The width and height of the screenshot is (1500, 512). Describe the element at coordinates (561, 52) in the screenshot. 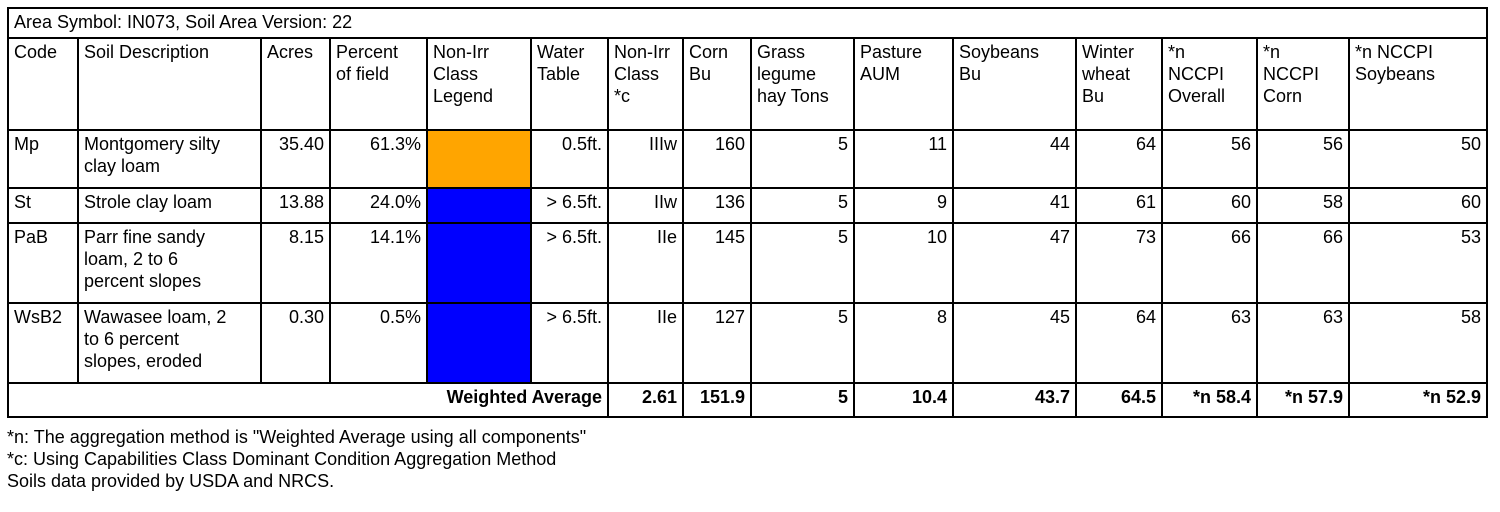

I see `header-line: Water` at that location.